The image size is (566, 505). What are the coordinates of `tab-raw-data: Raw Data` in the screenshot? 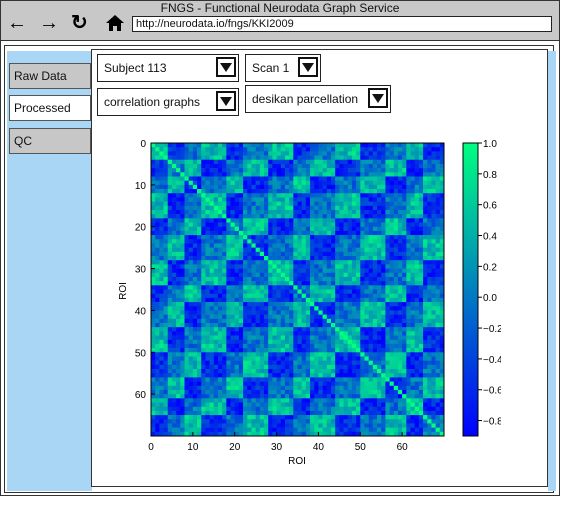 It's located at (50, 76).